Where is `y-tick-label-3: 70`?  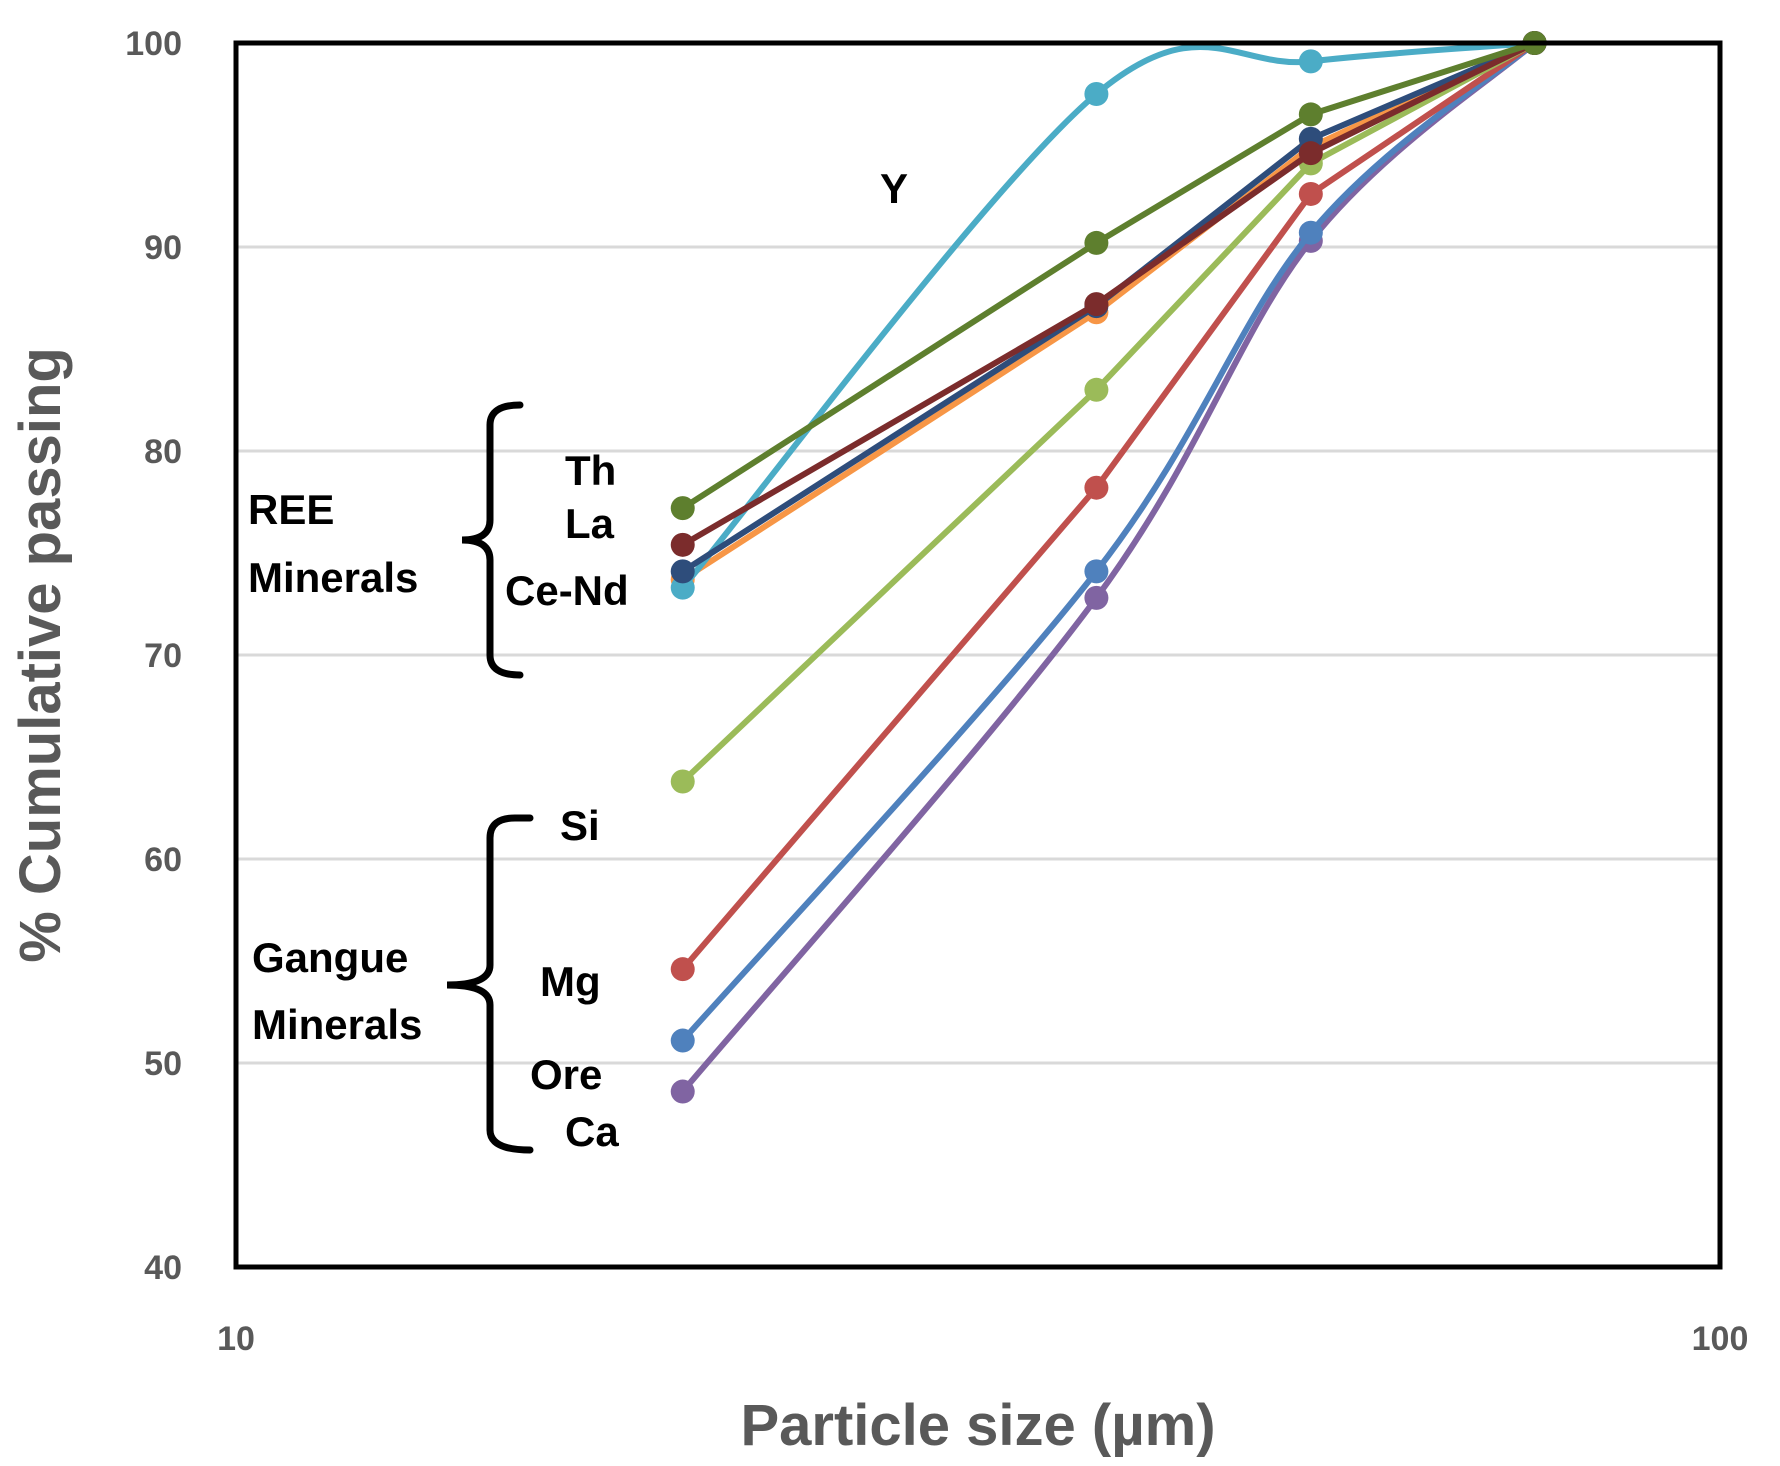 y-tick-label-3: 70 is located at coordinates (163, 656).